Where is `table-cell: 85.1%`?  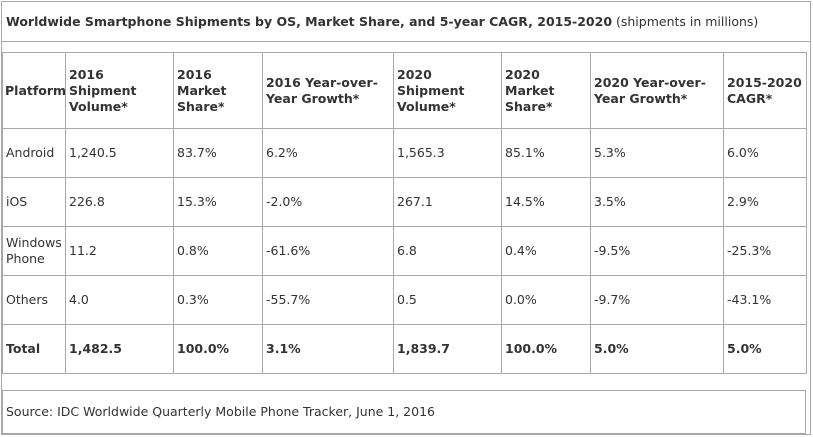 table-cell: 85.1% is located at coordinates (546, 153).